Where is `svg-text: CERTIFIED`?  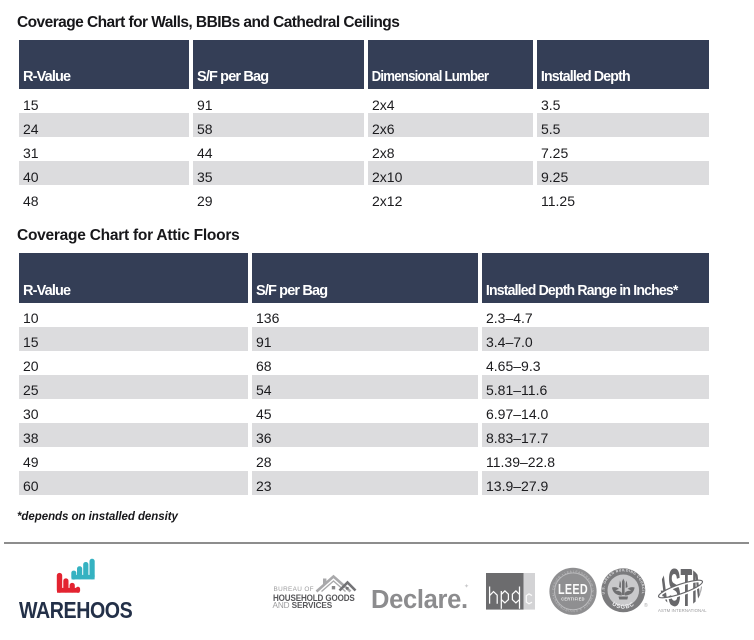
svg-text: CERTIFIED is located at coordinates (573, 598).